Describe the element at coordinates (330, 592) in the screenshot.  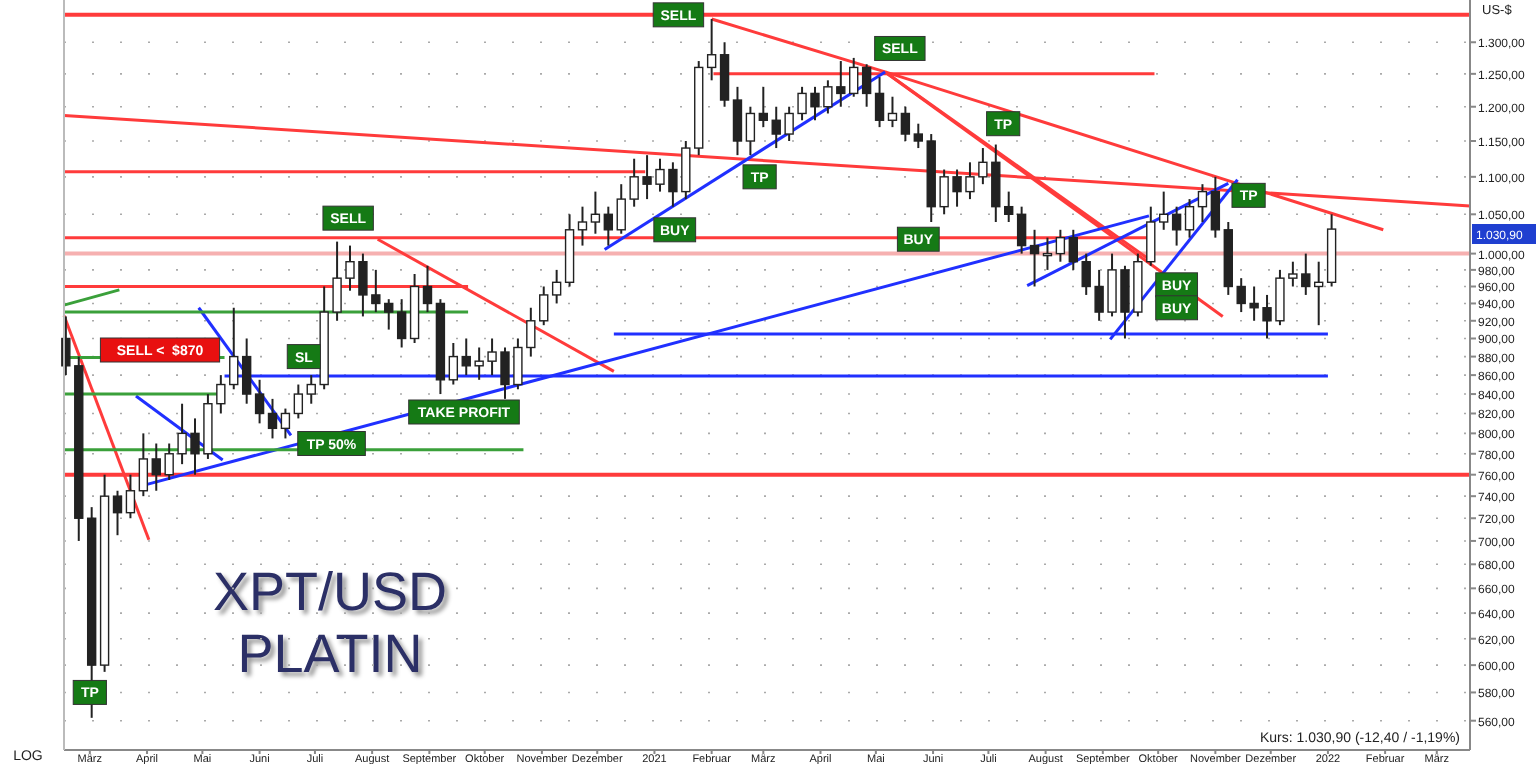
I see `text: XPT/USD` at that location.